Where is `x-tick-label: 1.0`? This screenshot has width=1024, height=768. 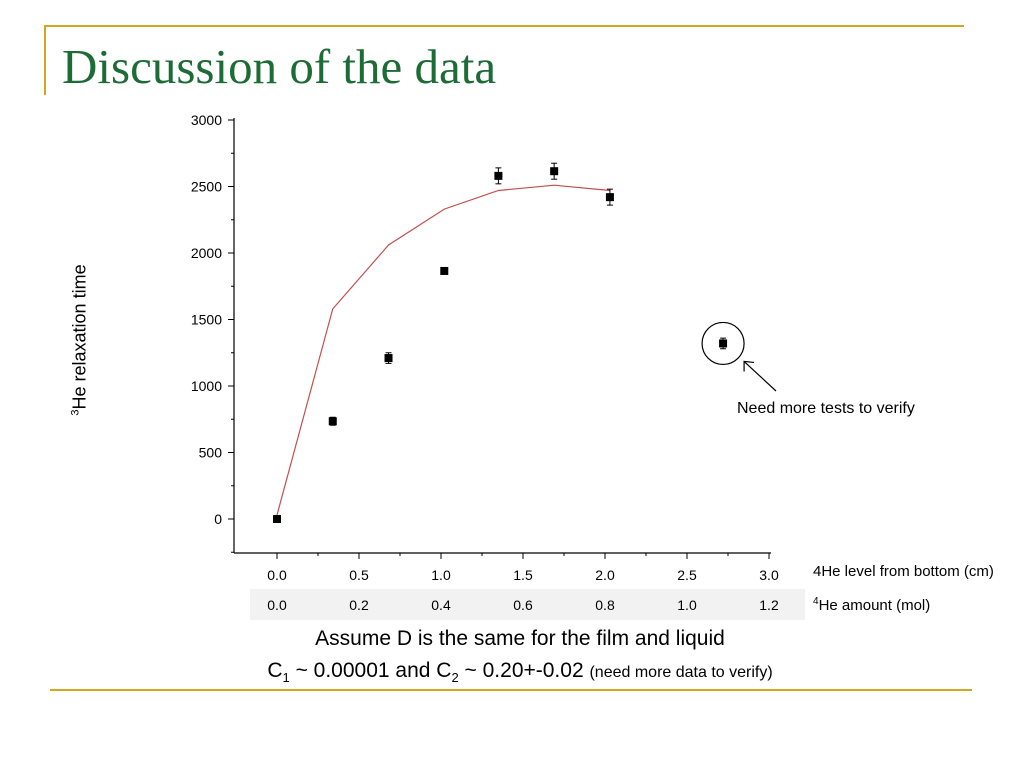
x-tick-label: 1.0 is located at coordinates (441, 575).